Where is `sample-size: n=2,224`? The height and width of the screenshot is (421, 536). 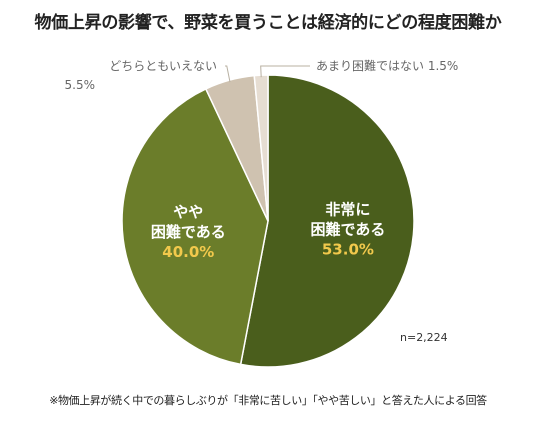 sample-size: n=2,224 is located at coordinates (424, 337).